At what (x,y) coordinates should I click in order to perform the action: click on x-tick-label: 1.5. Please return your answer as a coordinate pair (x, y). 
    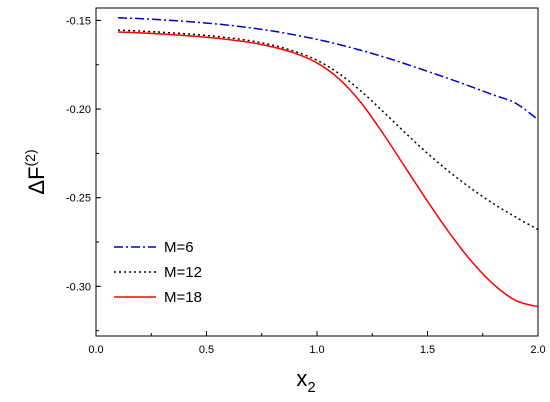
    Looking at the image, I should click on (427, 350).